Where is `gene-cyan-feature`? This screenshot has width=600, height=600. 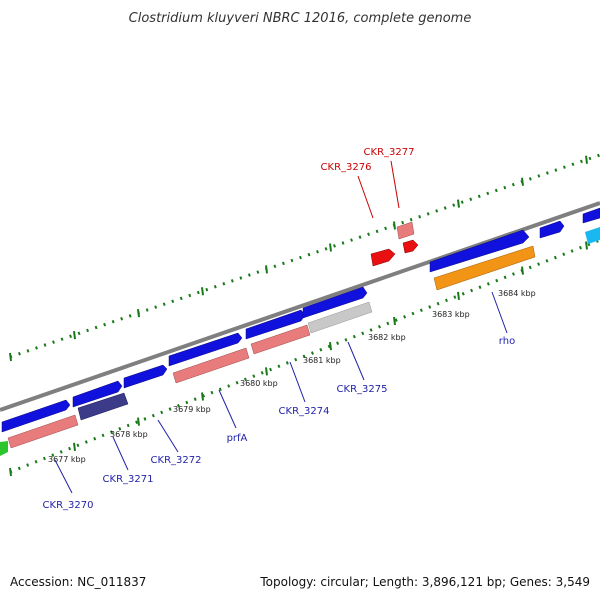
gene-cyan-feature is located at coordinates (592, 235).